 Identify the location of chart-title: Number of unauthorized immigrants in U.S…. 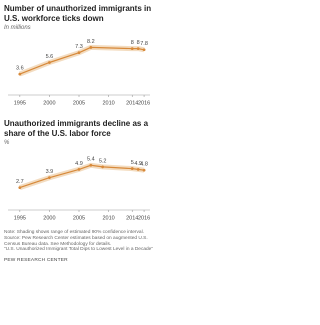
(78, 13).